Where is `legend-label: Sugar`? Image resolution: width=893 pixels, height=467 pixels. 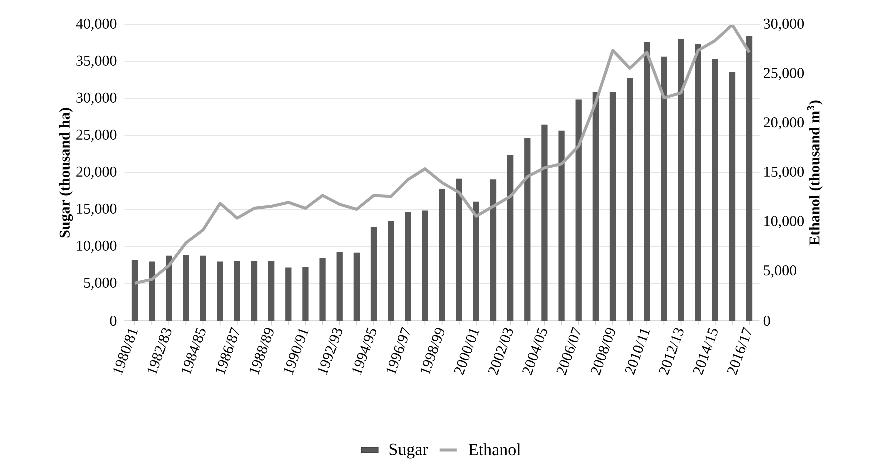 legend-label: Sugar is located at coordinates (409, 451).